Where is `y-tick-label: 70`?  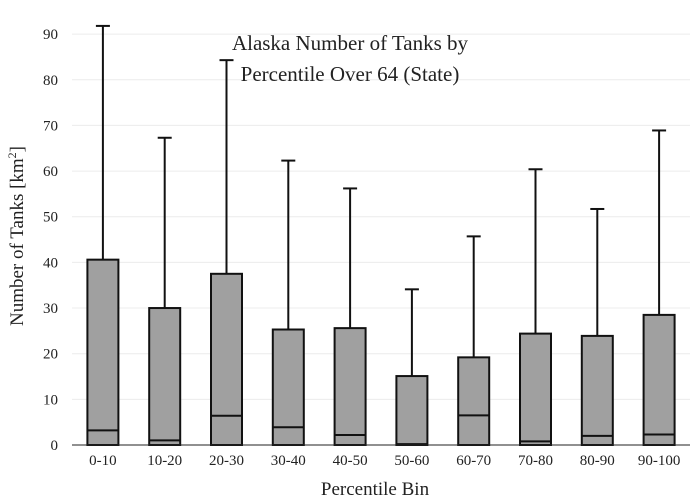
y-tick-label: 70 is located at coordinates (50, 126).